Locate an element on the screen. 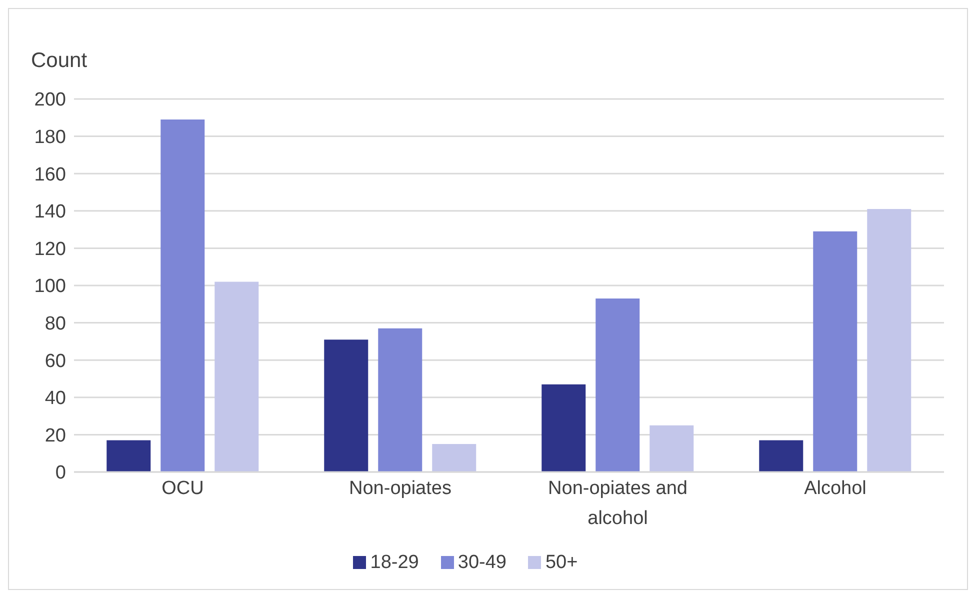  x-tick-label: Non-opiates and alcohol is located at coordinates (618, 503).